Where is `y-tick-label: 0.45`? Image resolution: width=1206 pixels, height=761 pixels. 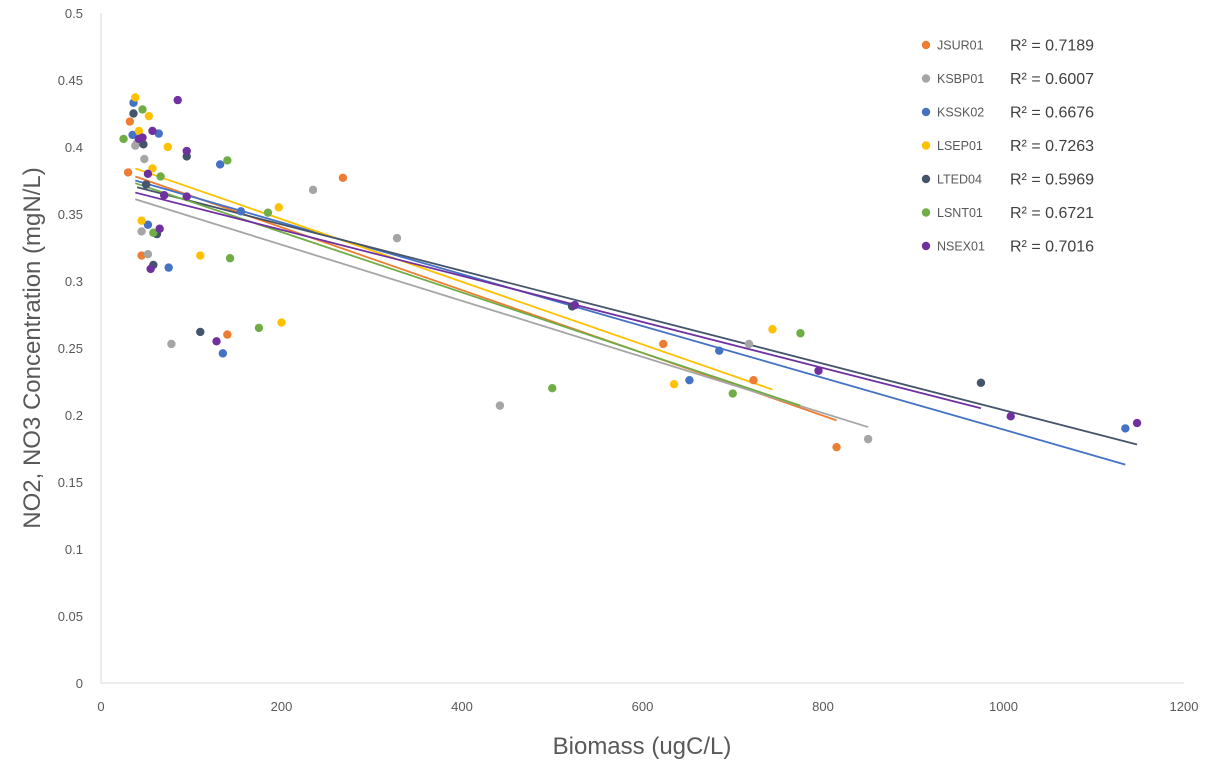 y-tick-label: 0.45 is located at coordinates (70, 80).